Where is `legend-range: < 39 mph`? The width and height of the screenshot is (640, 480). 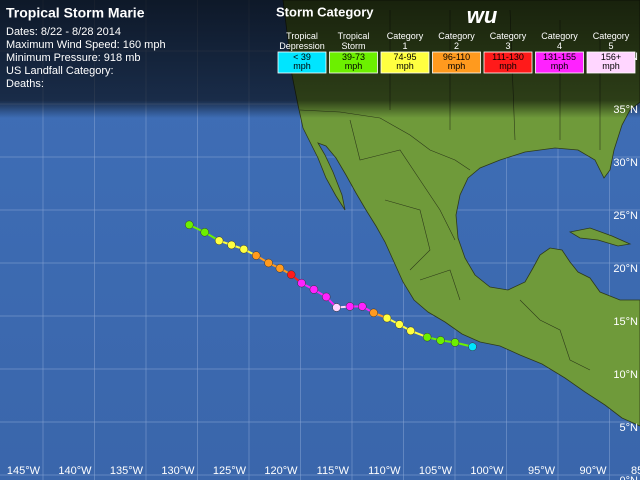 legend-range: < 39 mph is located at coordinates (302, 61).